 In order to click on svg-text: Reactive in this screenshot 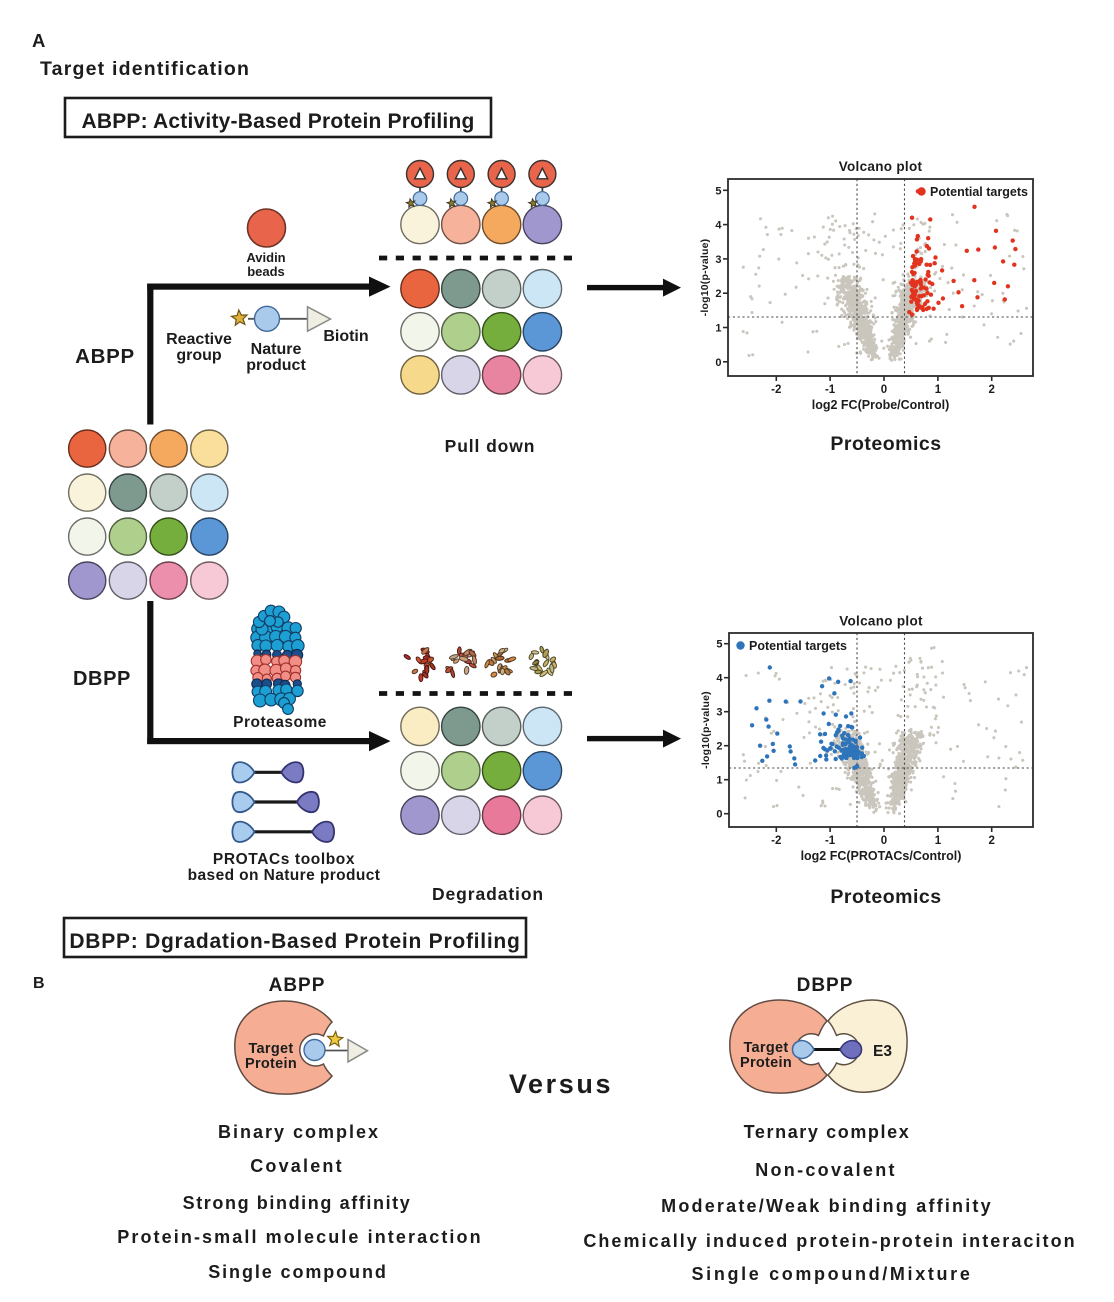, I will do `click(199, 339)`.